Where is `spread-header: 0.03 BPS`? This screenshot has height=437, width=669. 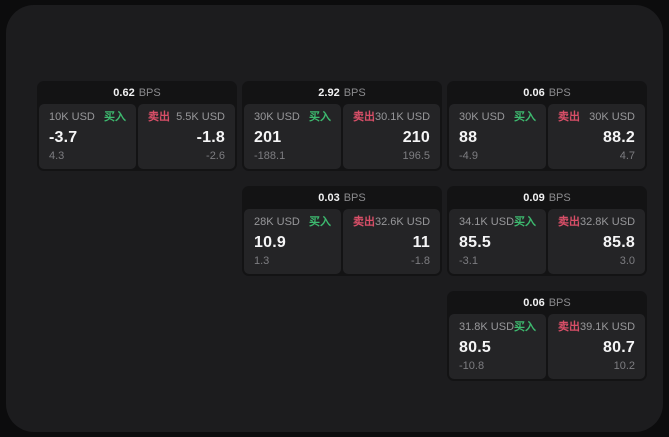 spread-header: 0.03 BPS is located at coordinates (342, 197).